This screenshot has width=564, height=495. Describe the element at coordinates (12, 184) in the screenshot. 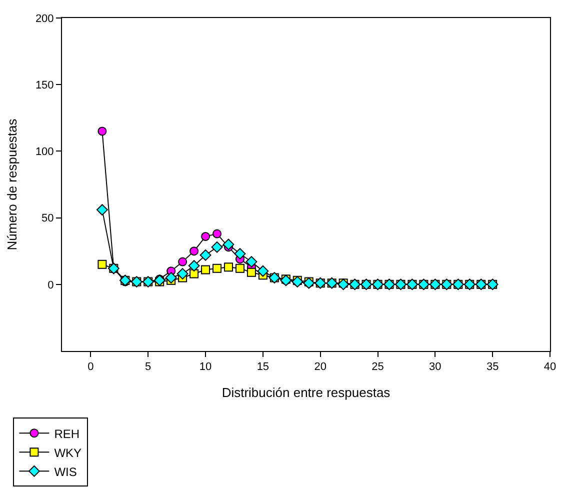

I see `y-axis-title: Número de respuestas` at that location.